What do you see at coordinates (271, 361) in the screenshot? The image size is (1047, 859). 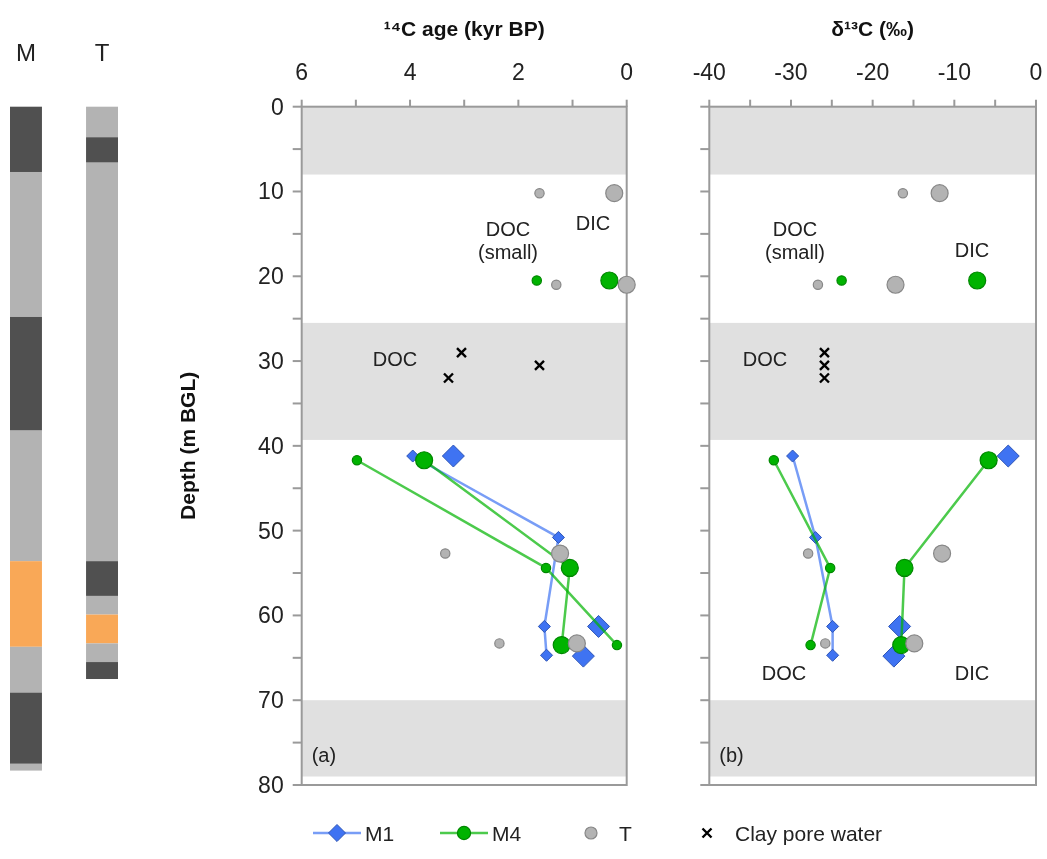 I see `y-tick-label: 30` at bounding box center [271, 361].